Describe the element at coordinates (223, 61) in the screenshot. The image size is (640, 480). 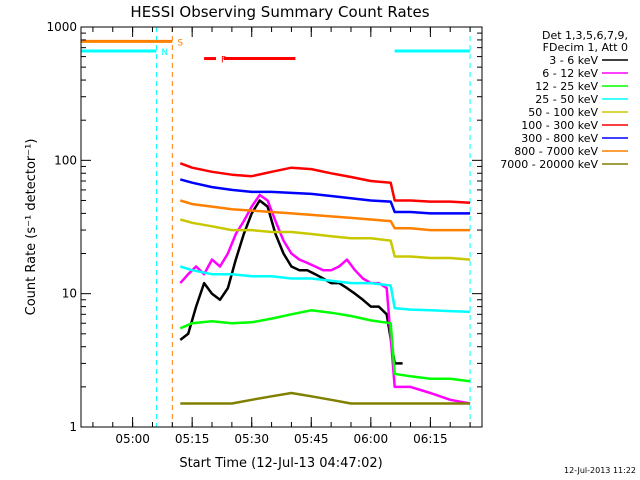
I see `flag-label-2: F` at that location.